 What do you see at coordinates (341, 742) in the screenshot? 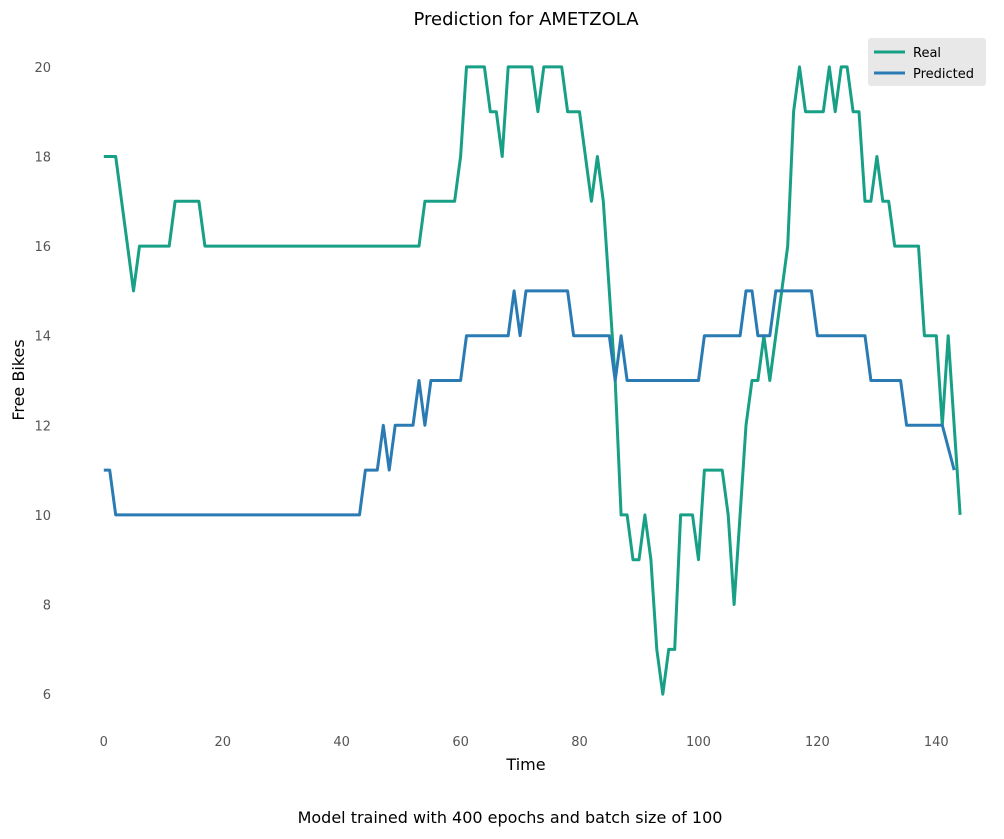
I see `x-tick-label: 40` at bounding box center [341, 742].